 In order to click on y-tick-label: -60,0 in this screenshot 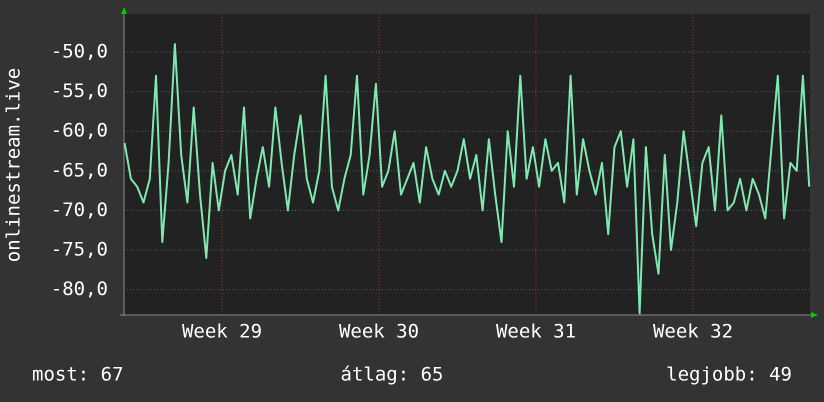, I will do `click(79, 131)`.